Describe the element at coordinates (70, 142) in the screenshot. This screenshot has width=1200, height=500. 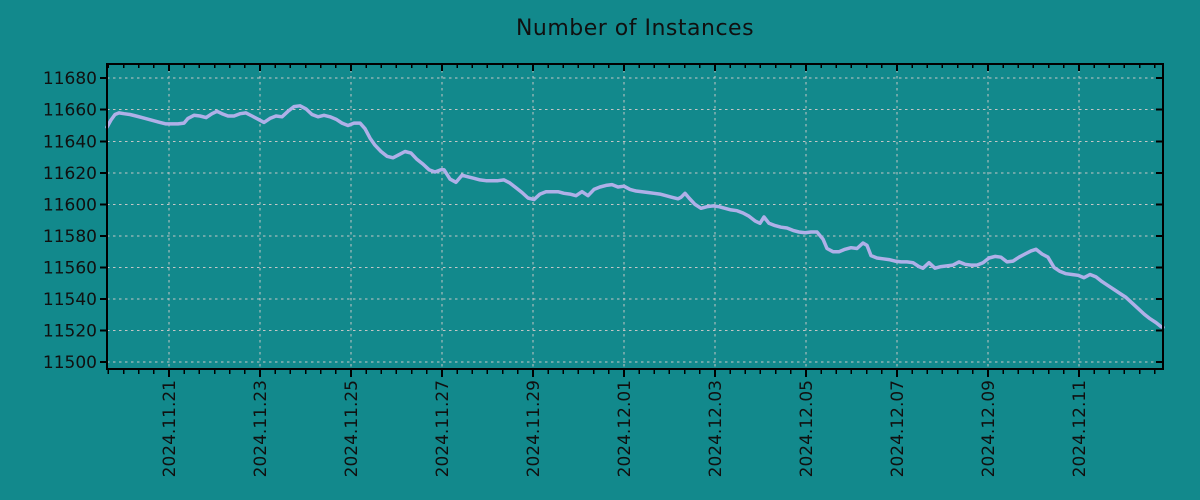
I see `y-tick-label: 11640` at that location.